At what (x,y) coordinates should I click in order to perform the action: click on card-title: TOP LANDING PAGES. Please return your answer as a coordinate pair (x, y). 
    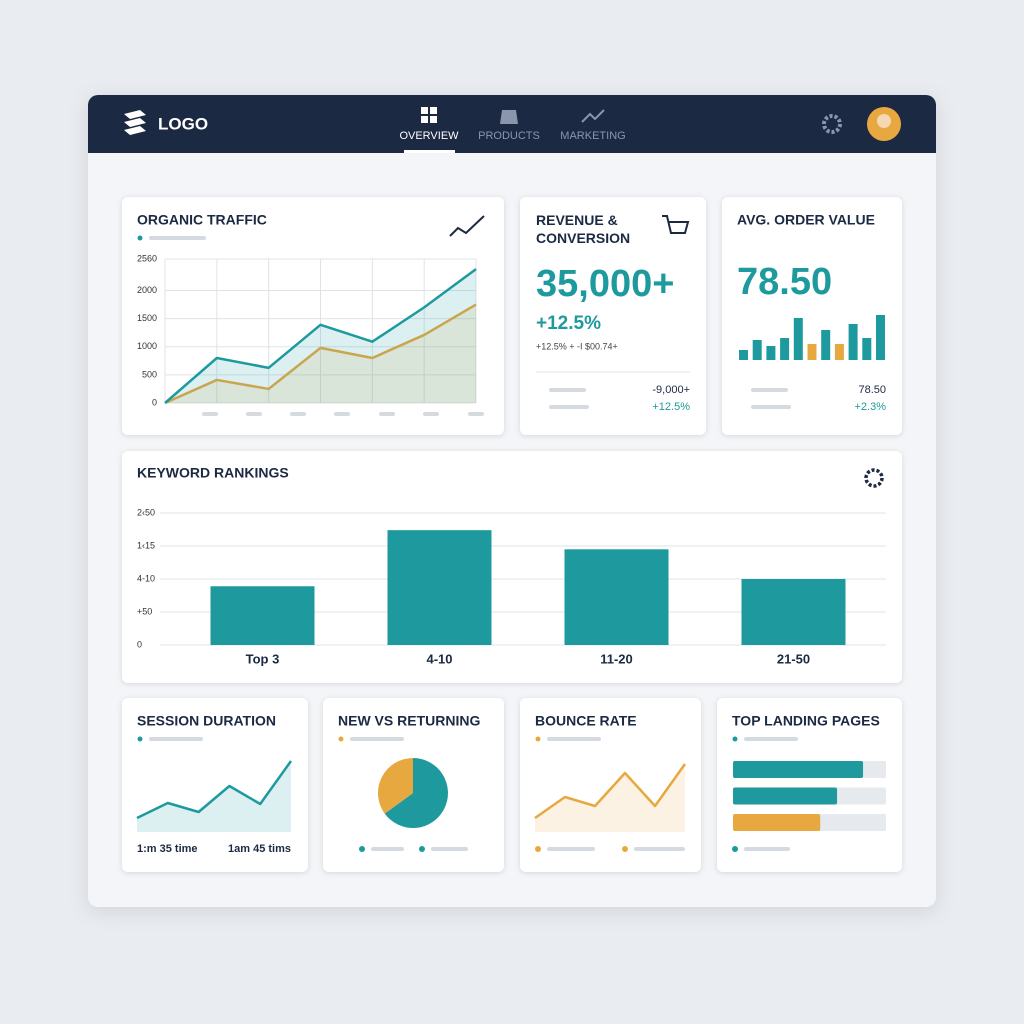
    Looking at the image, I should click on (806, 721).